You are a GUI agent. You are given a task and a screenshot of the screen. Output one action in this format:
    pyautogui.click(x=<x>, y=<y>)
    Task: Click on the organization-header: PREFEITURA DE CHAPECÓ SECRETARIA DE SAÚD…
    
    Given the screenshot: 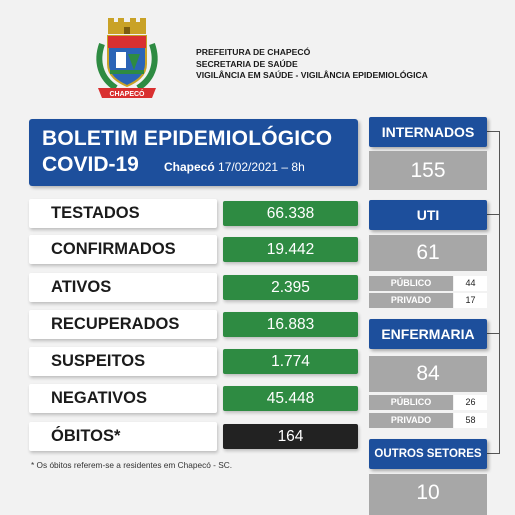 What is the action you would take?
    pyautogui.click(x=312, y=64)
    